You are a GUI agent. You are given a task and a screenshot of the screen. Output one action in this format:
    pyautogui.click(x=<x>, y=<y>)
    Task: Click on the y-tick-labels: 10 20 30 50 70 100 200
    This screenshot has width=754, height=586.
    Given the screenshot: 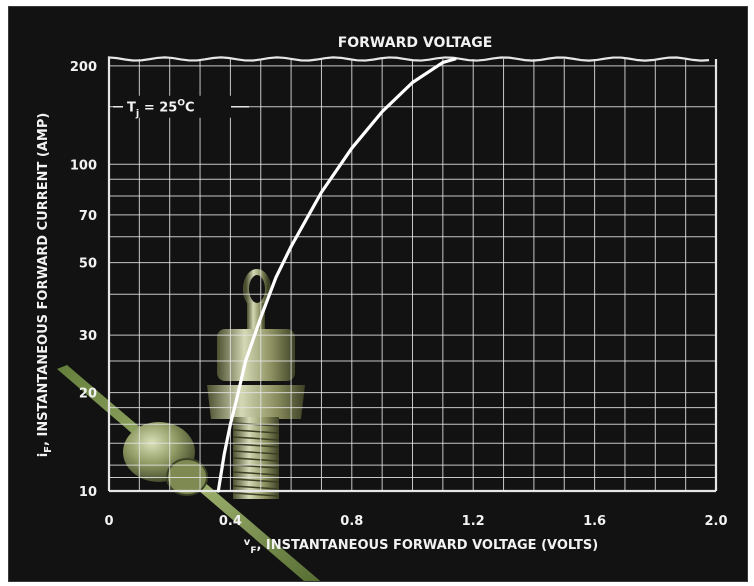 What is the action you would take?
    pyautogui.click(x=83, y=280)
    